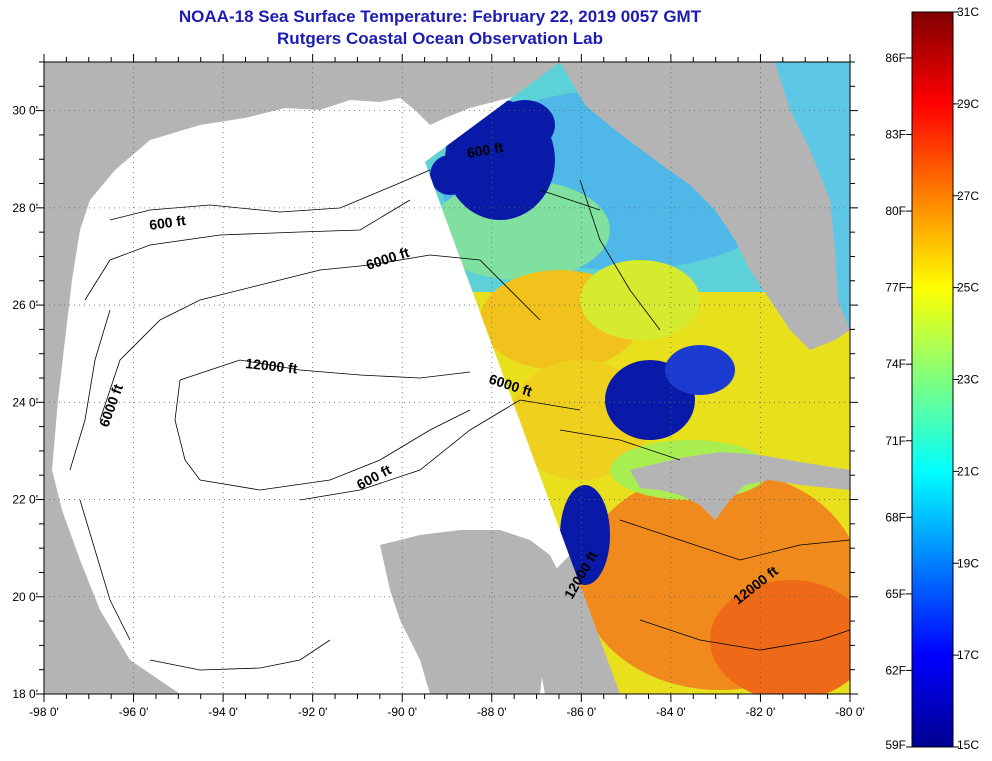 The width and height of the screenshot is (992, 761). What do you see at coordinates (968, 563) in the screenshot?
I see `celsius-label: 19C` at bounding box center [968, 563].